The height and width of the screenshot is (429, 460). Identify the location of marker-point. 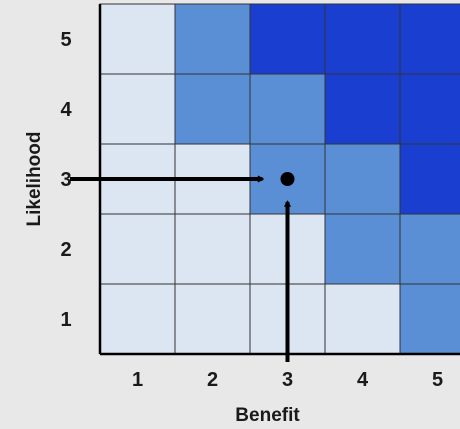
(287, 179).